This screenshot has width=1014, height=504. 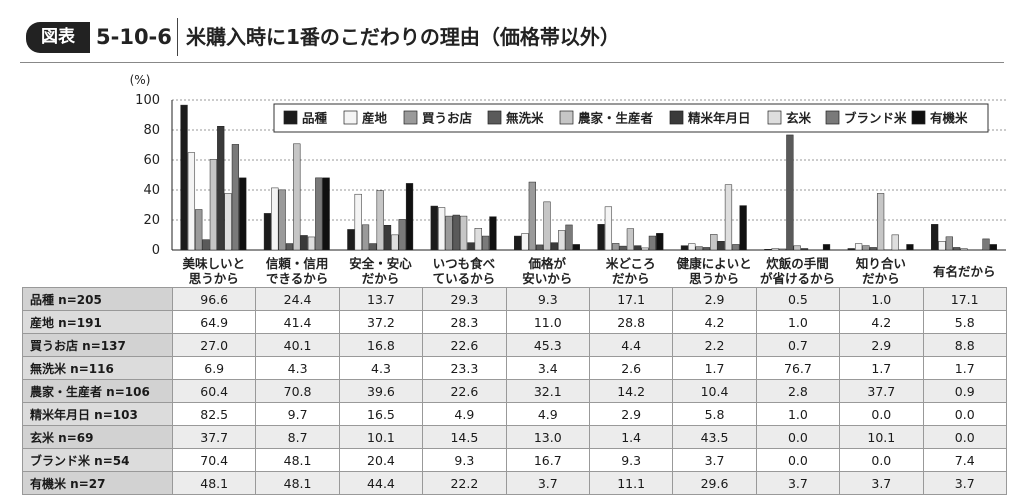 I want to click on table-cell: 8.8, so click(x=964, y=345).